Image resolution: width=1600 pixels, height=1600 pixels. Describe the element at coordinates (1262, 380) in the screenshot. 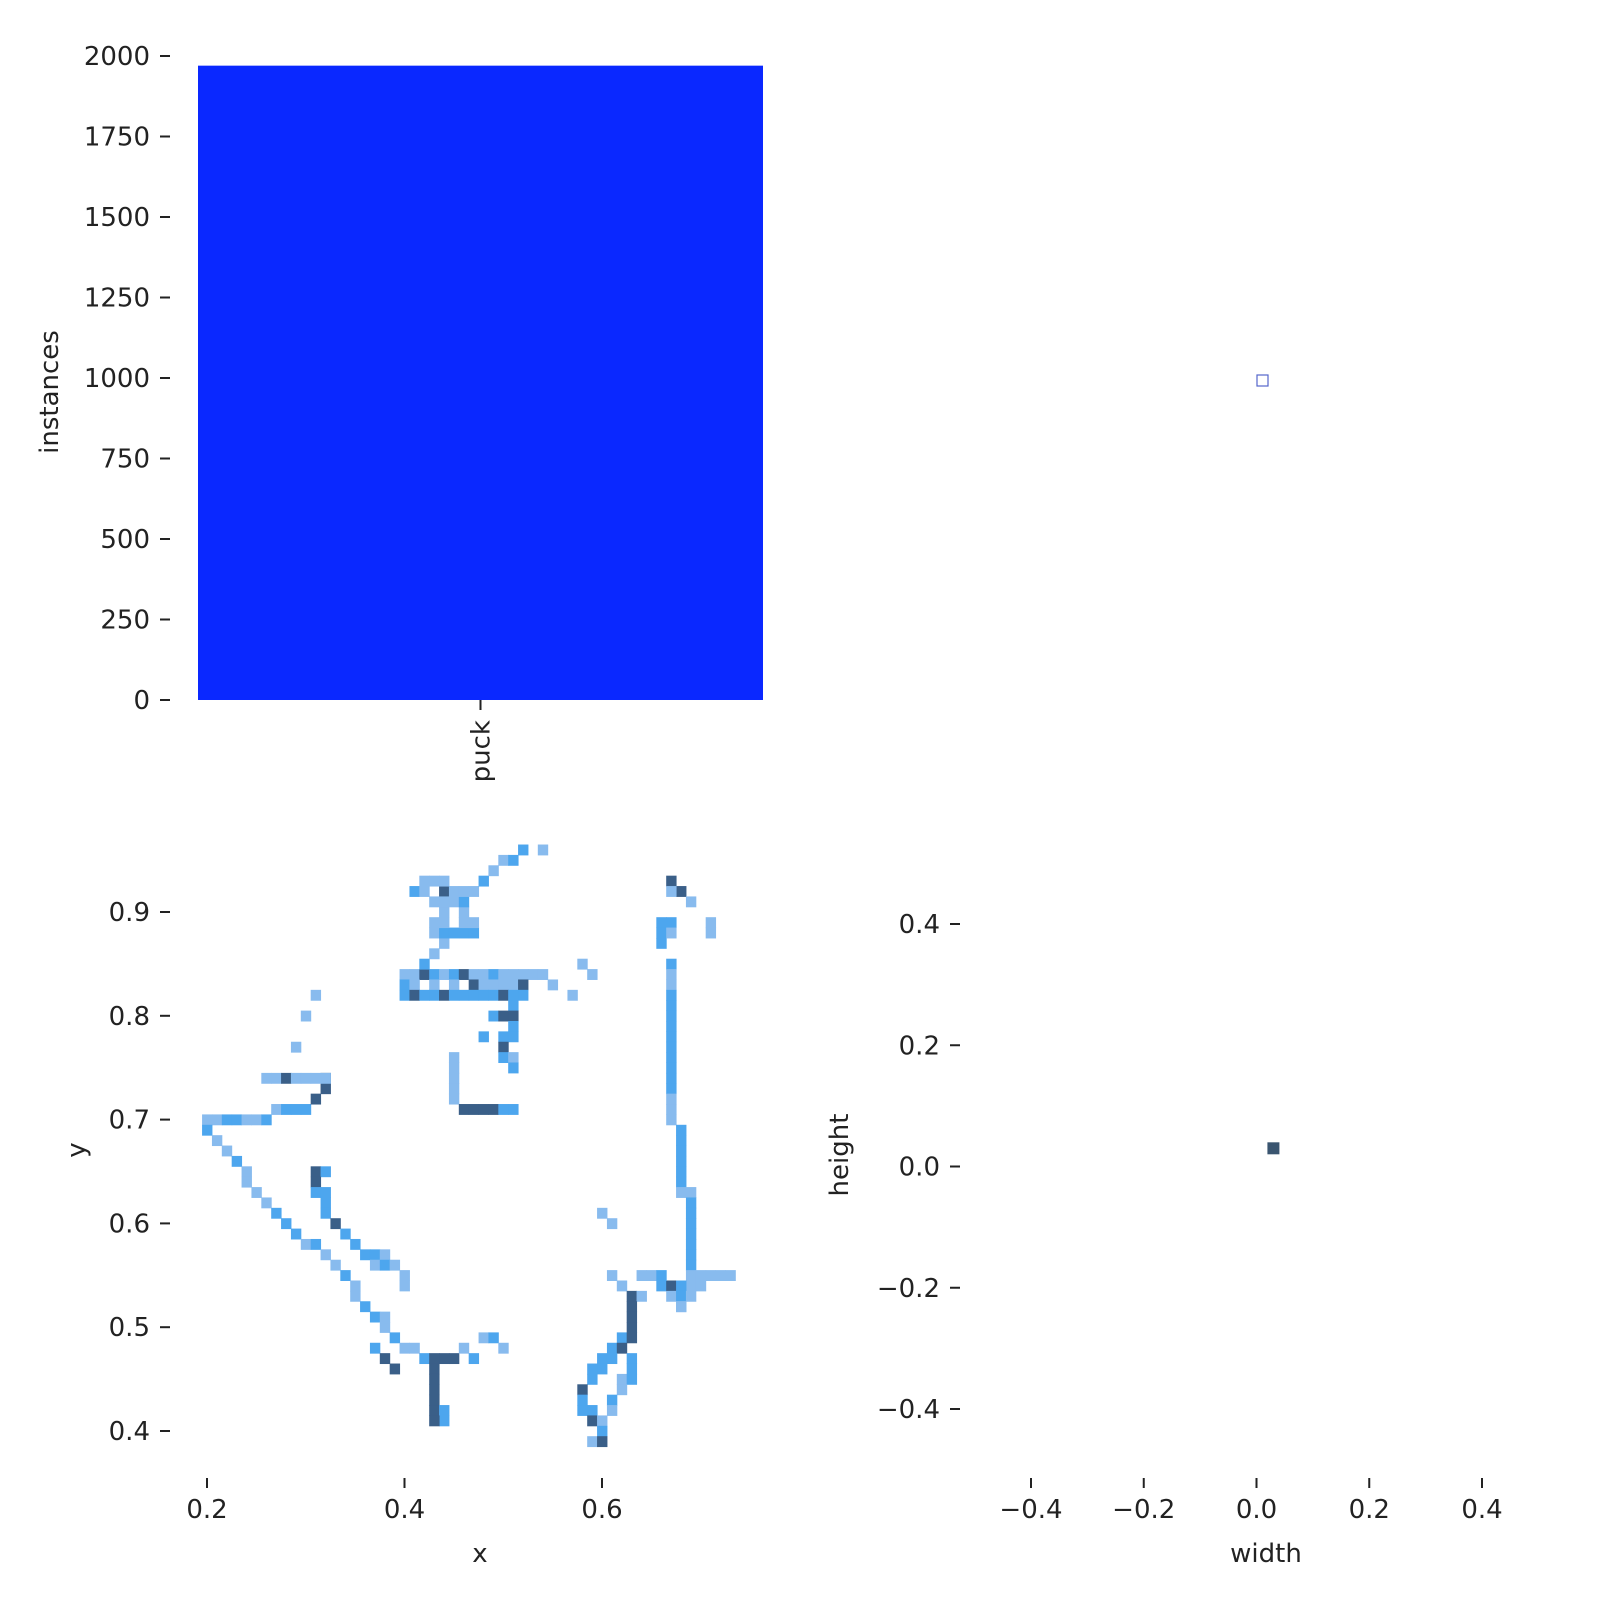

I see `box-marker` at that location.